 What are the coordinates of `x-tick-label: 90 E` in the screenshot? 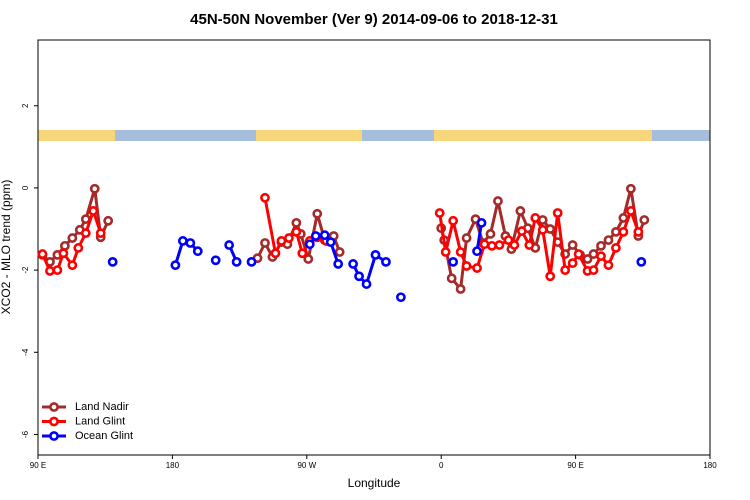 It's located at (38, 465).